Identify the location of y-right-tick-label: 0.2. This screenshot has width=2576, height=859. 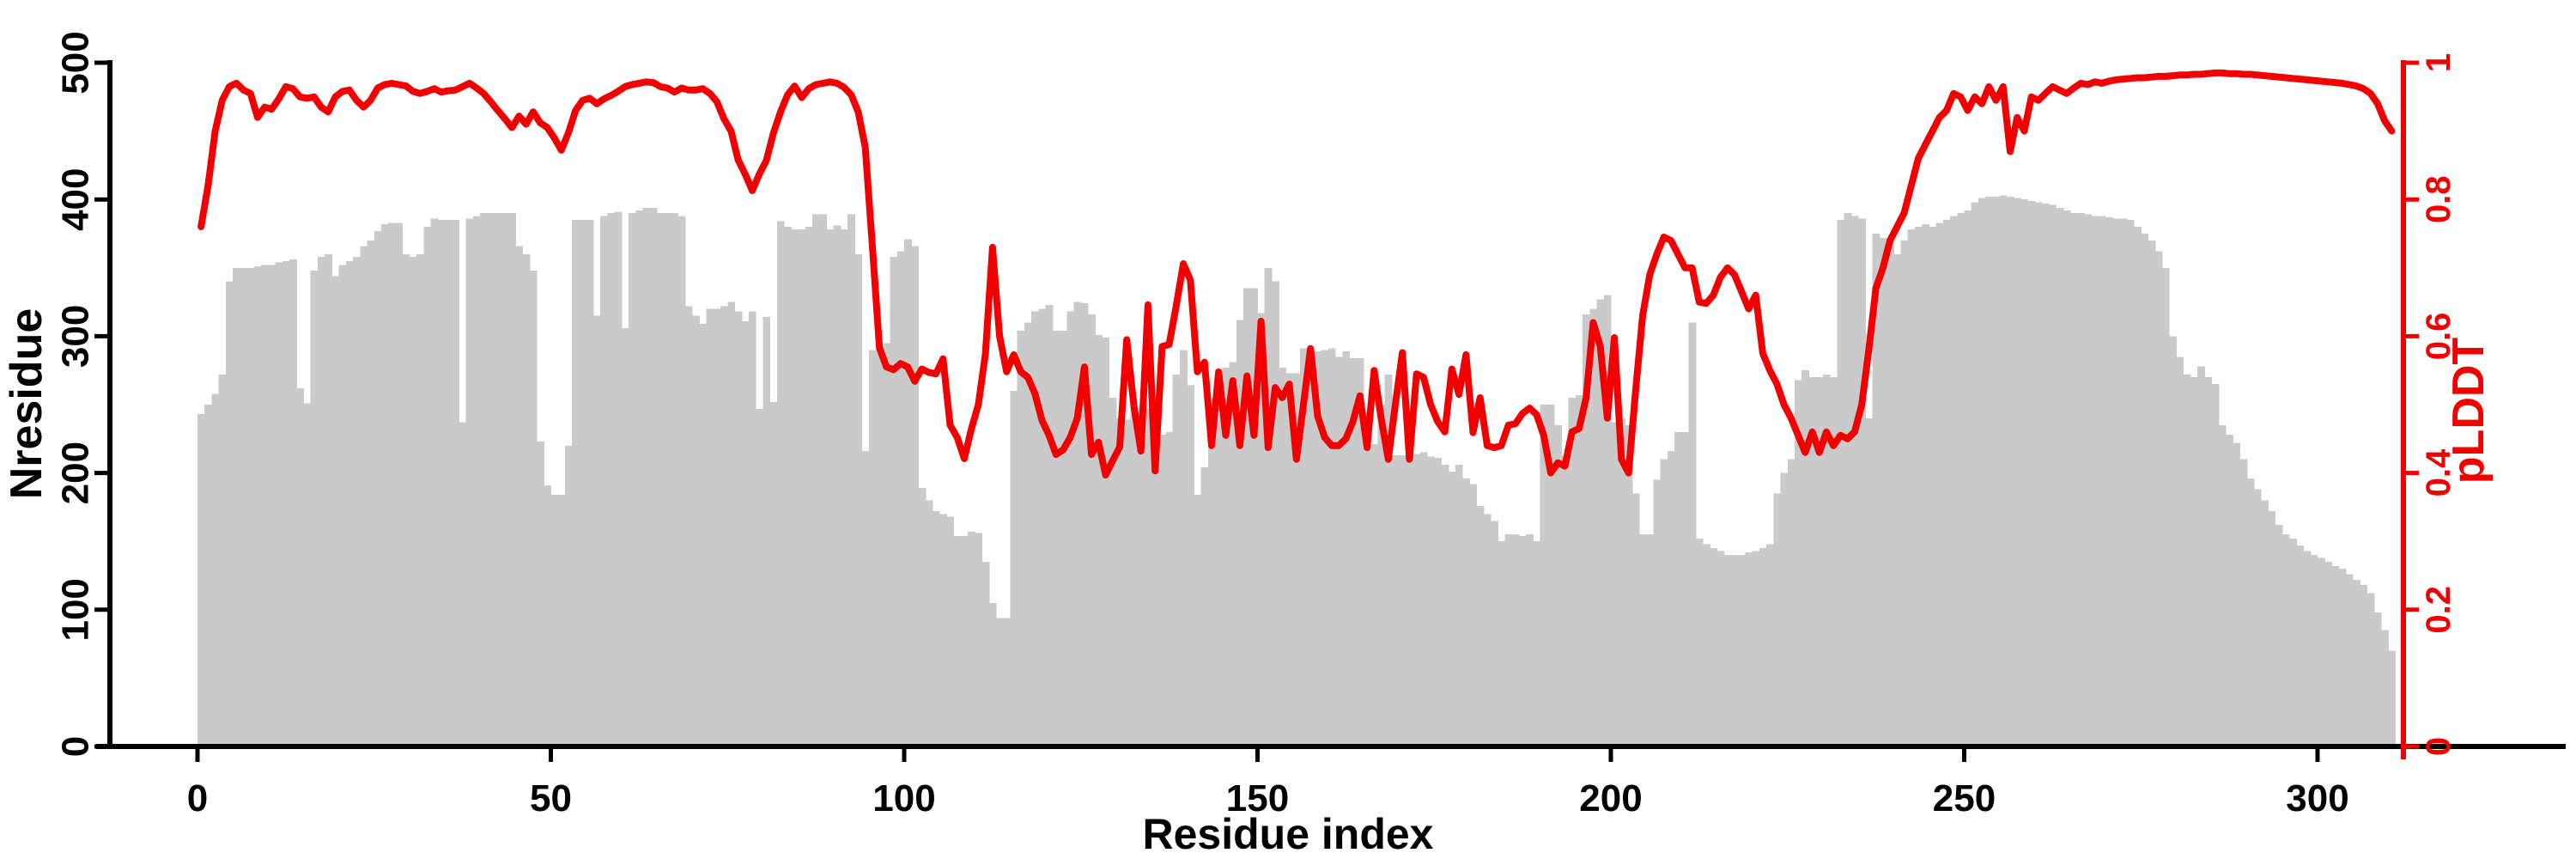
(2439, 610).